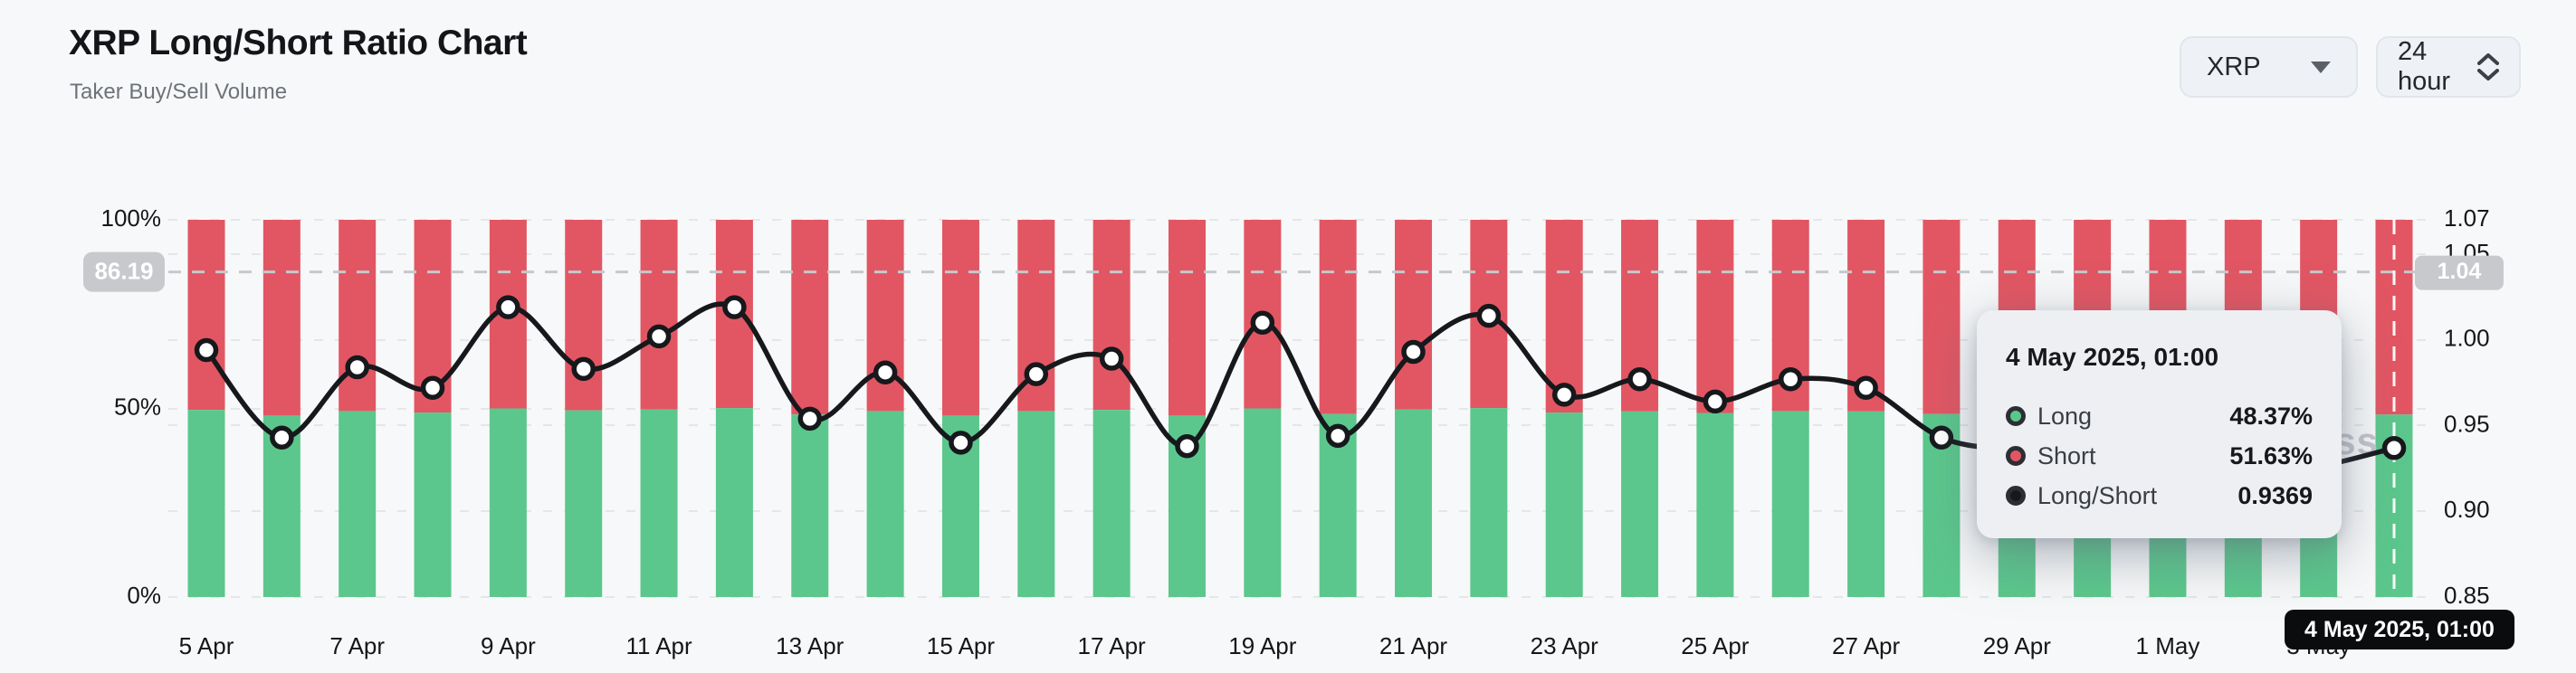 This screenshot has height=673, width=2576. What do you see at coordinates (2065, 416) in the screenshot?
I see `tooltip-row-label: Long` at bounding box center [2065, 416].